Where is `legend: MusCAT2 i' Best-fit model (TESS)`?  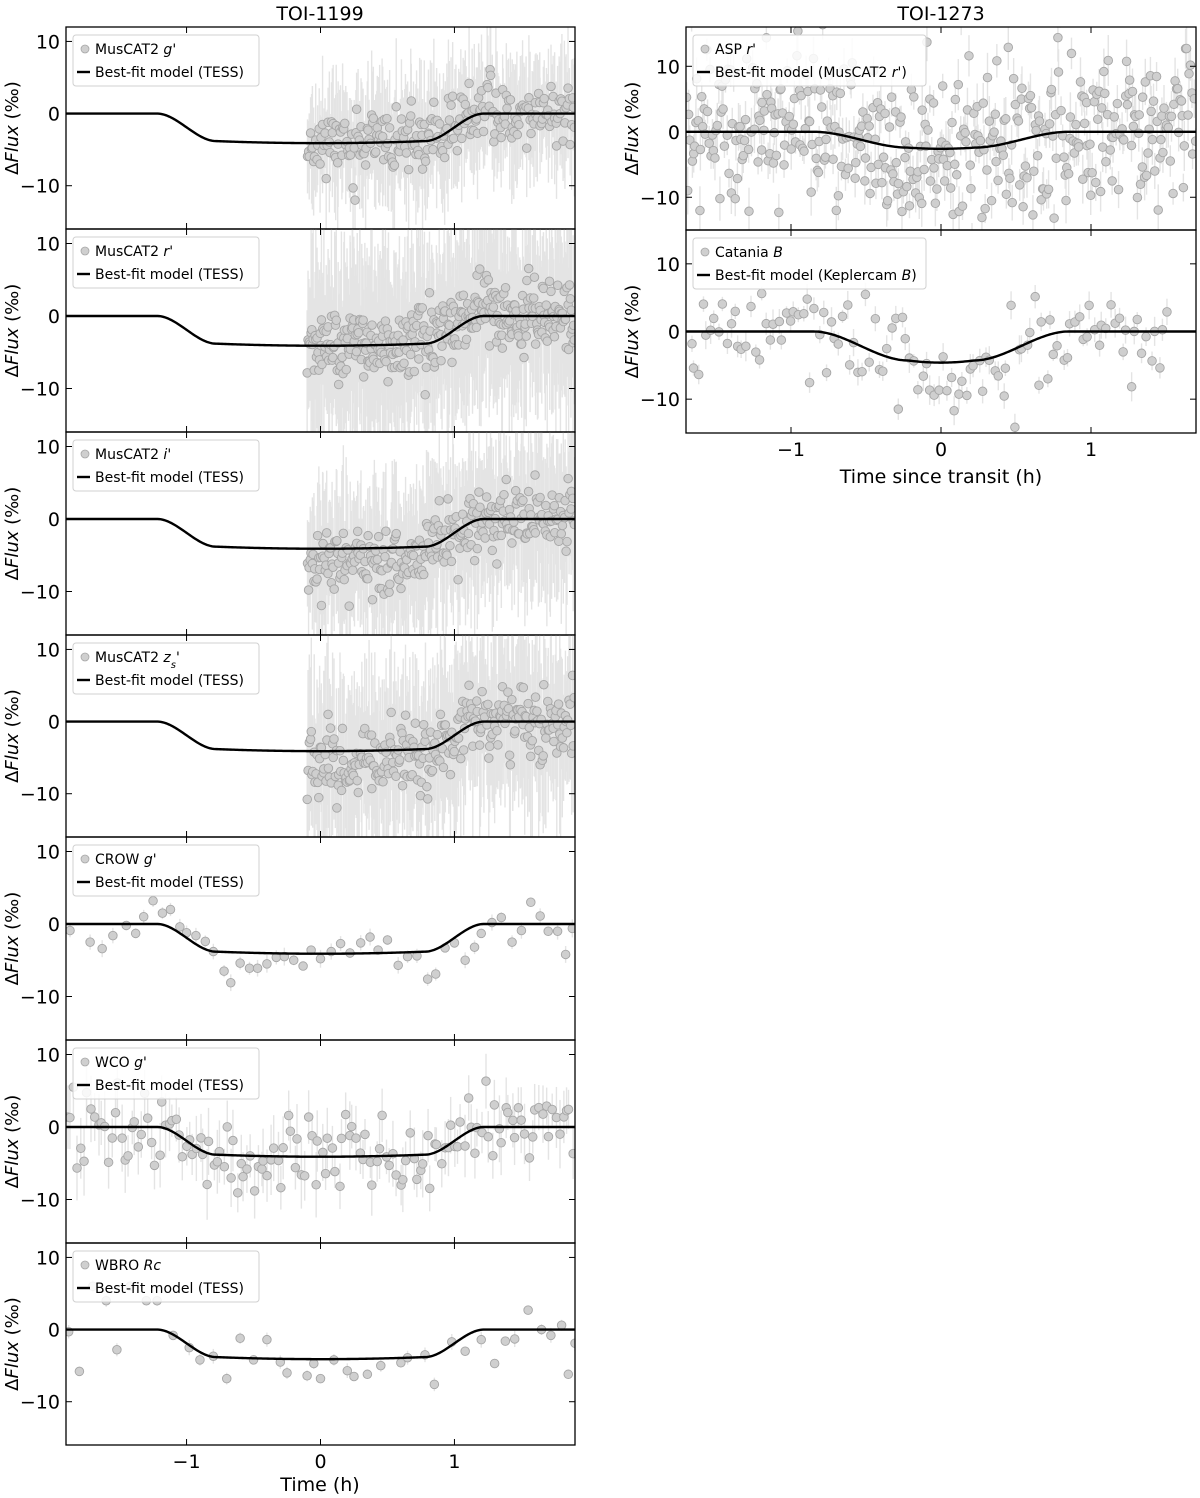 legend: MusCAT2 i' Best-fit model (TESS) is located at coordinates (166, 465).